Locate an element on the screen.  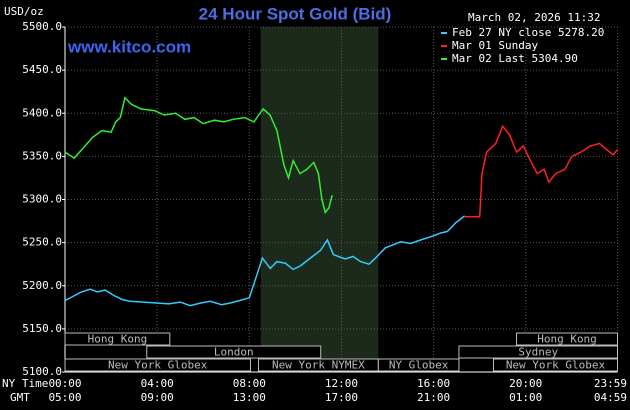
x2-tick-label: 01:00 is located at coordinates (525, 397).